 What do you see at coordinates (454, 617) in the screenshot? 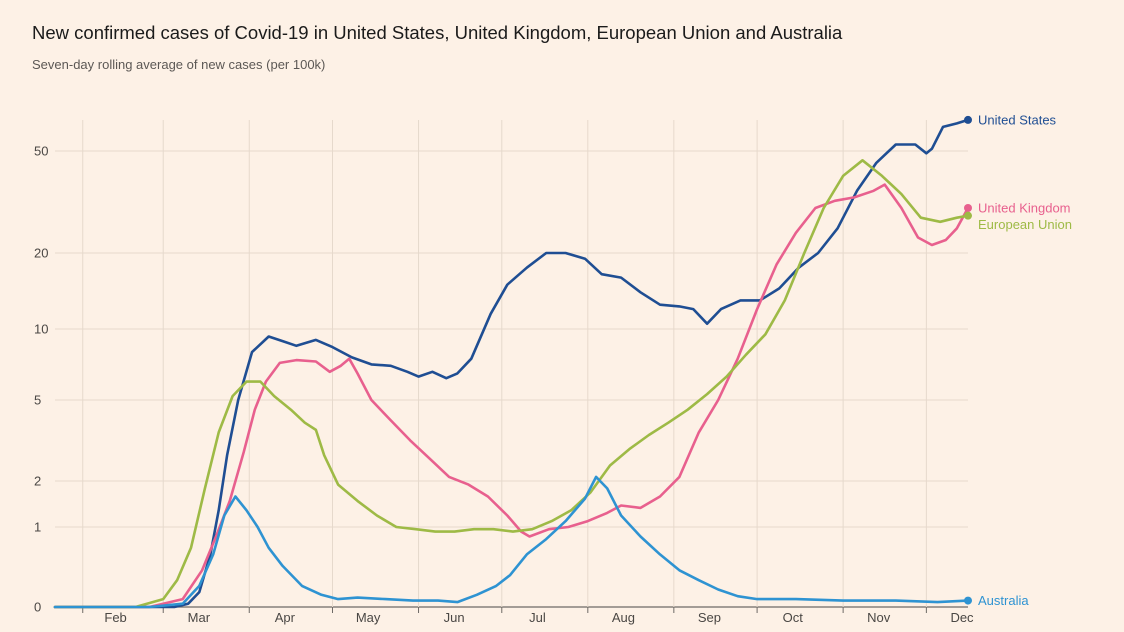
I see `x-tick-label: Jun` at bounding box center [454, 617].